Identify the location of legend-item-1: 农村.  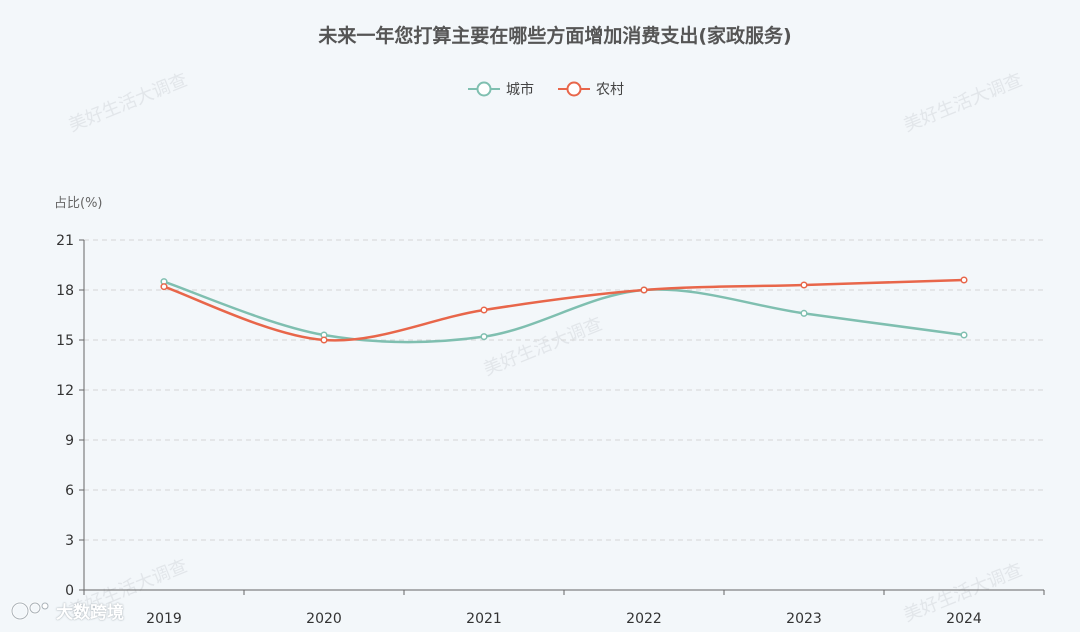
(591, 89).